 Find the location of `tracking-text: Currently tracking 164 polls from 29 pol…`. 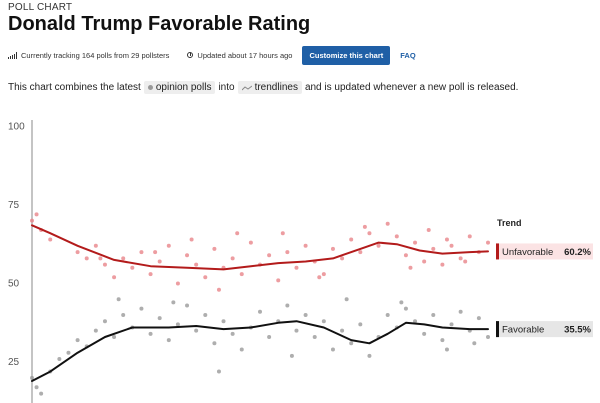

tracking-text: Currently tracking 164 polls from 29 pol… is located at coordinates (95, 55).